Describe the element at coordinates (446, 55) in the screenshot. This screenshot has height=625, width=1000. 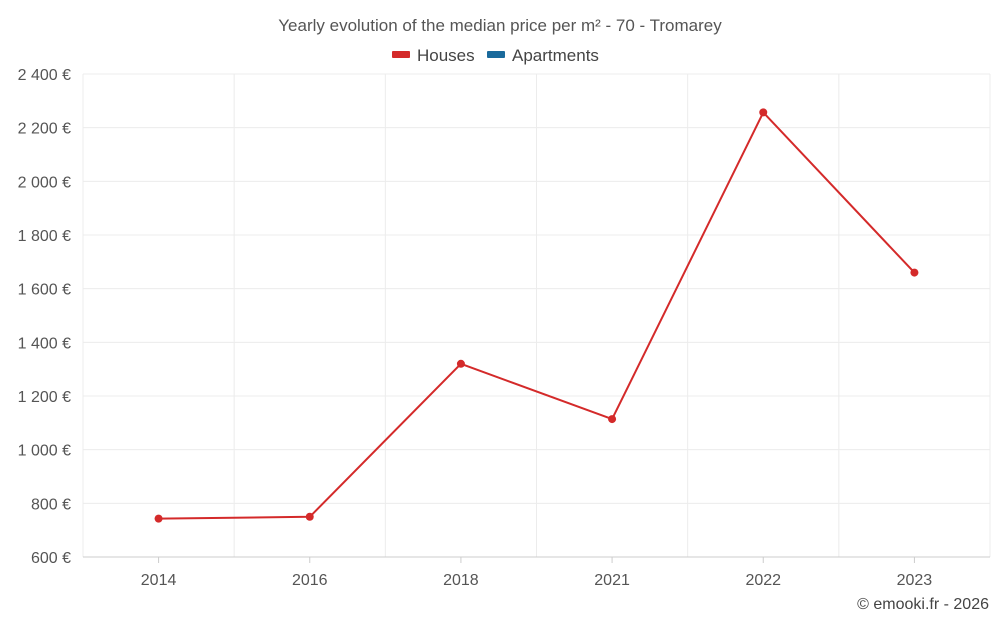
I see `legend-label-houses: Houses` at that location.